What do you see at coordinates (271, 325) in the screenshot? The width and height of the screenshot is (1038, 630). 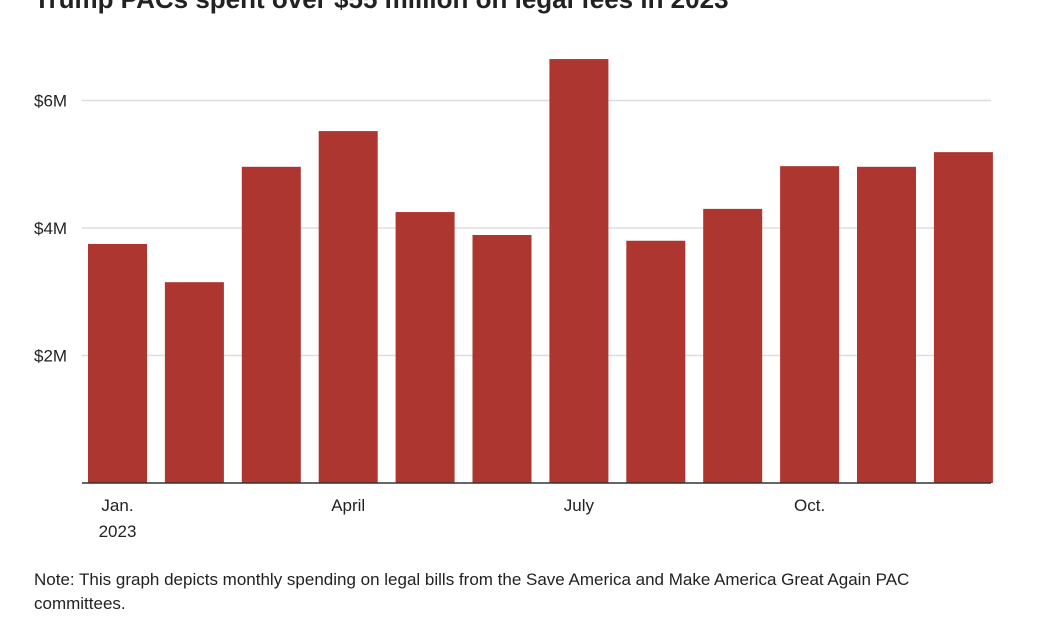 I see `bar-march` at bounding box center [271, 325].